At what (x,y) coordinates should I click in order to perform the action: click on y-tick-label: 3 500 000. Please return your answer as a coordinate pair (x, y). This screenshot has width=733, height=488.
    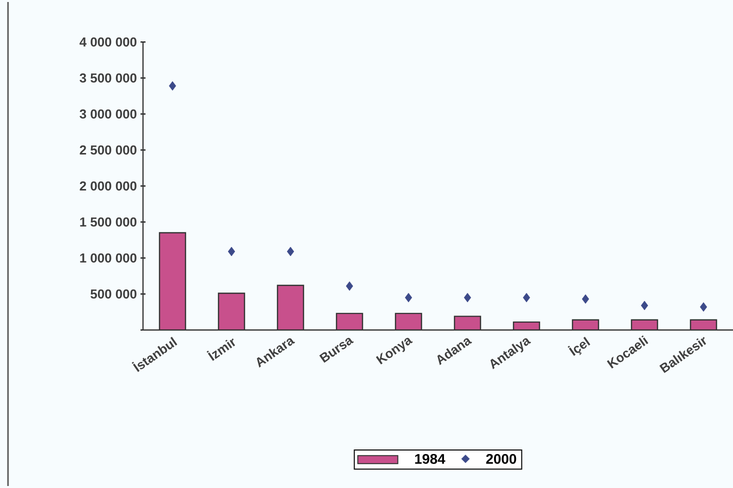
    Looking at the image, I should click on (108, 78).